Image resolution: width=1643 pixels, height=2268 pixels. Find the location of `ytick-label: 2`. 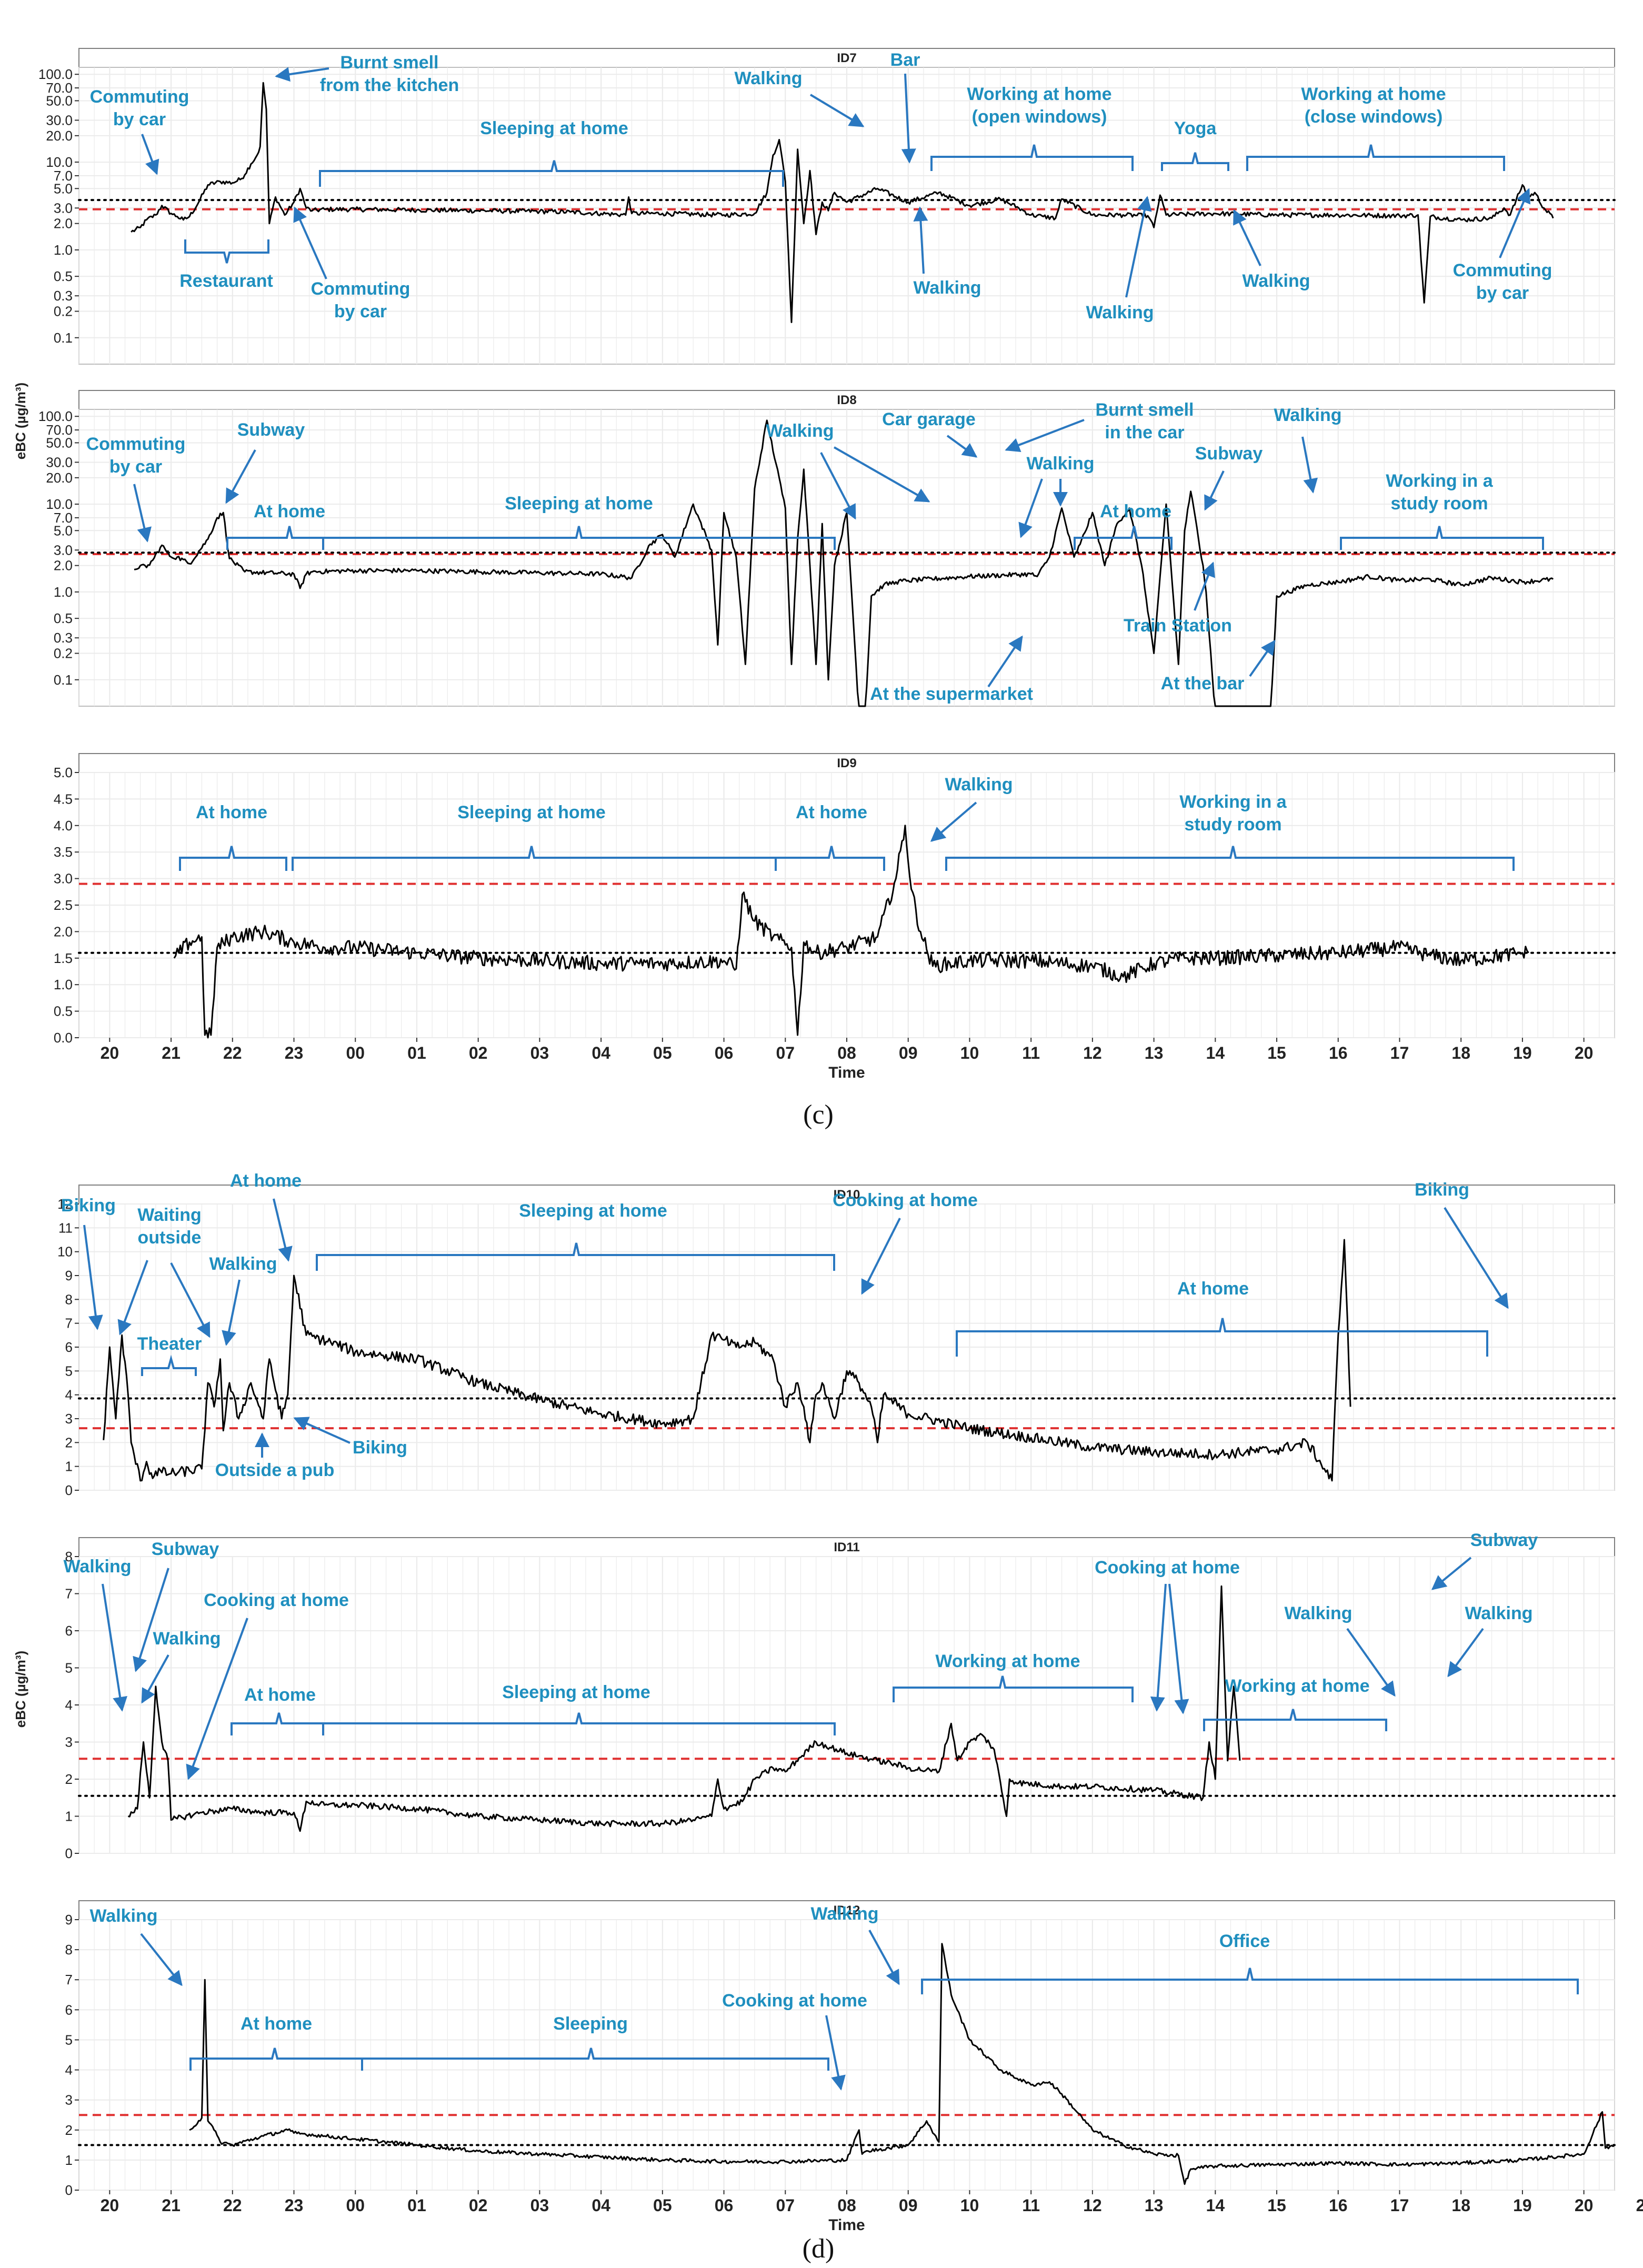

ytick-label: 2 is located at coordinates (69, 2130).